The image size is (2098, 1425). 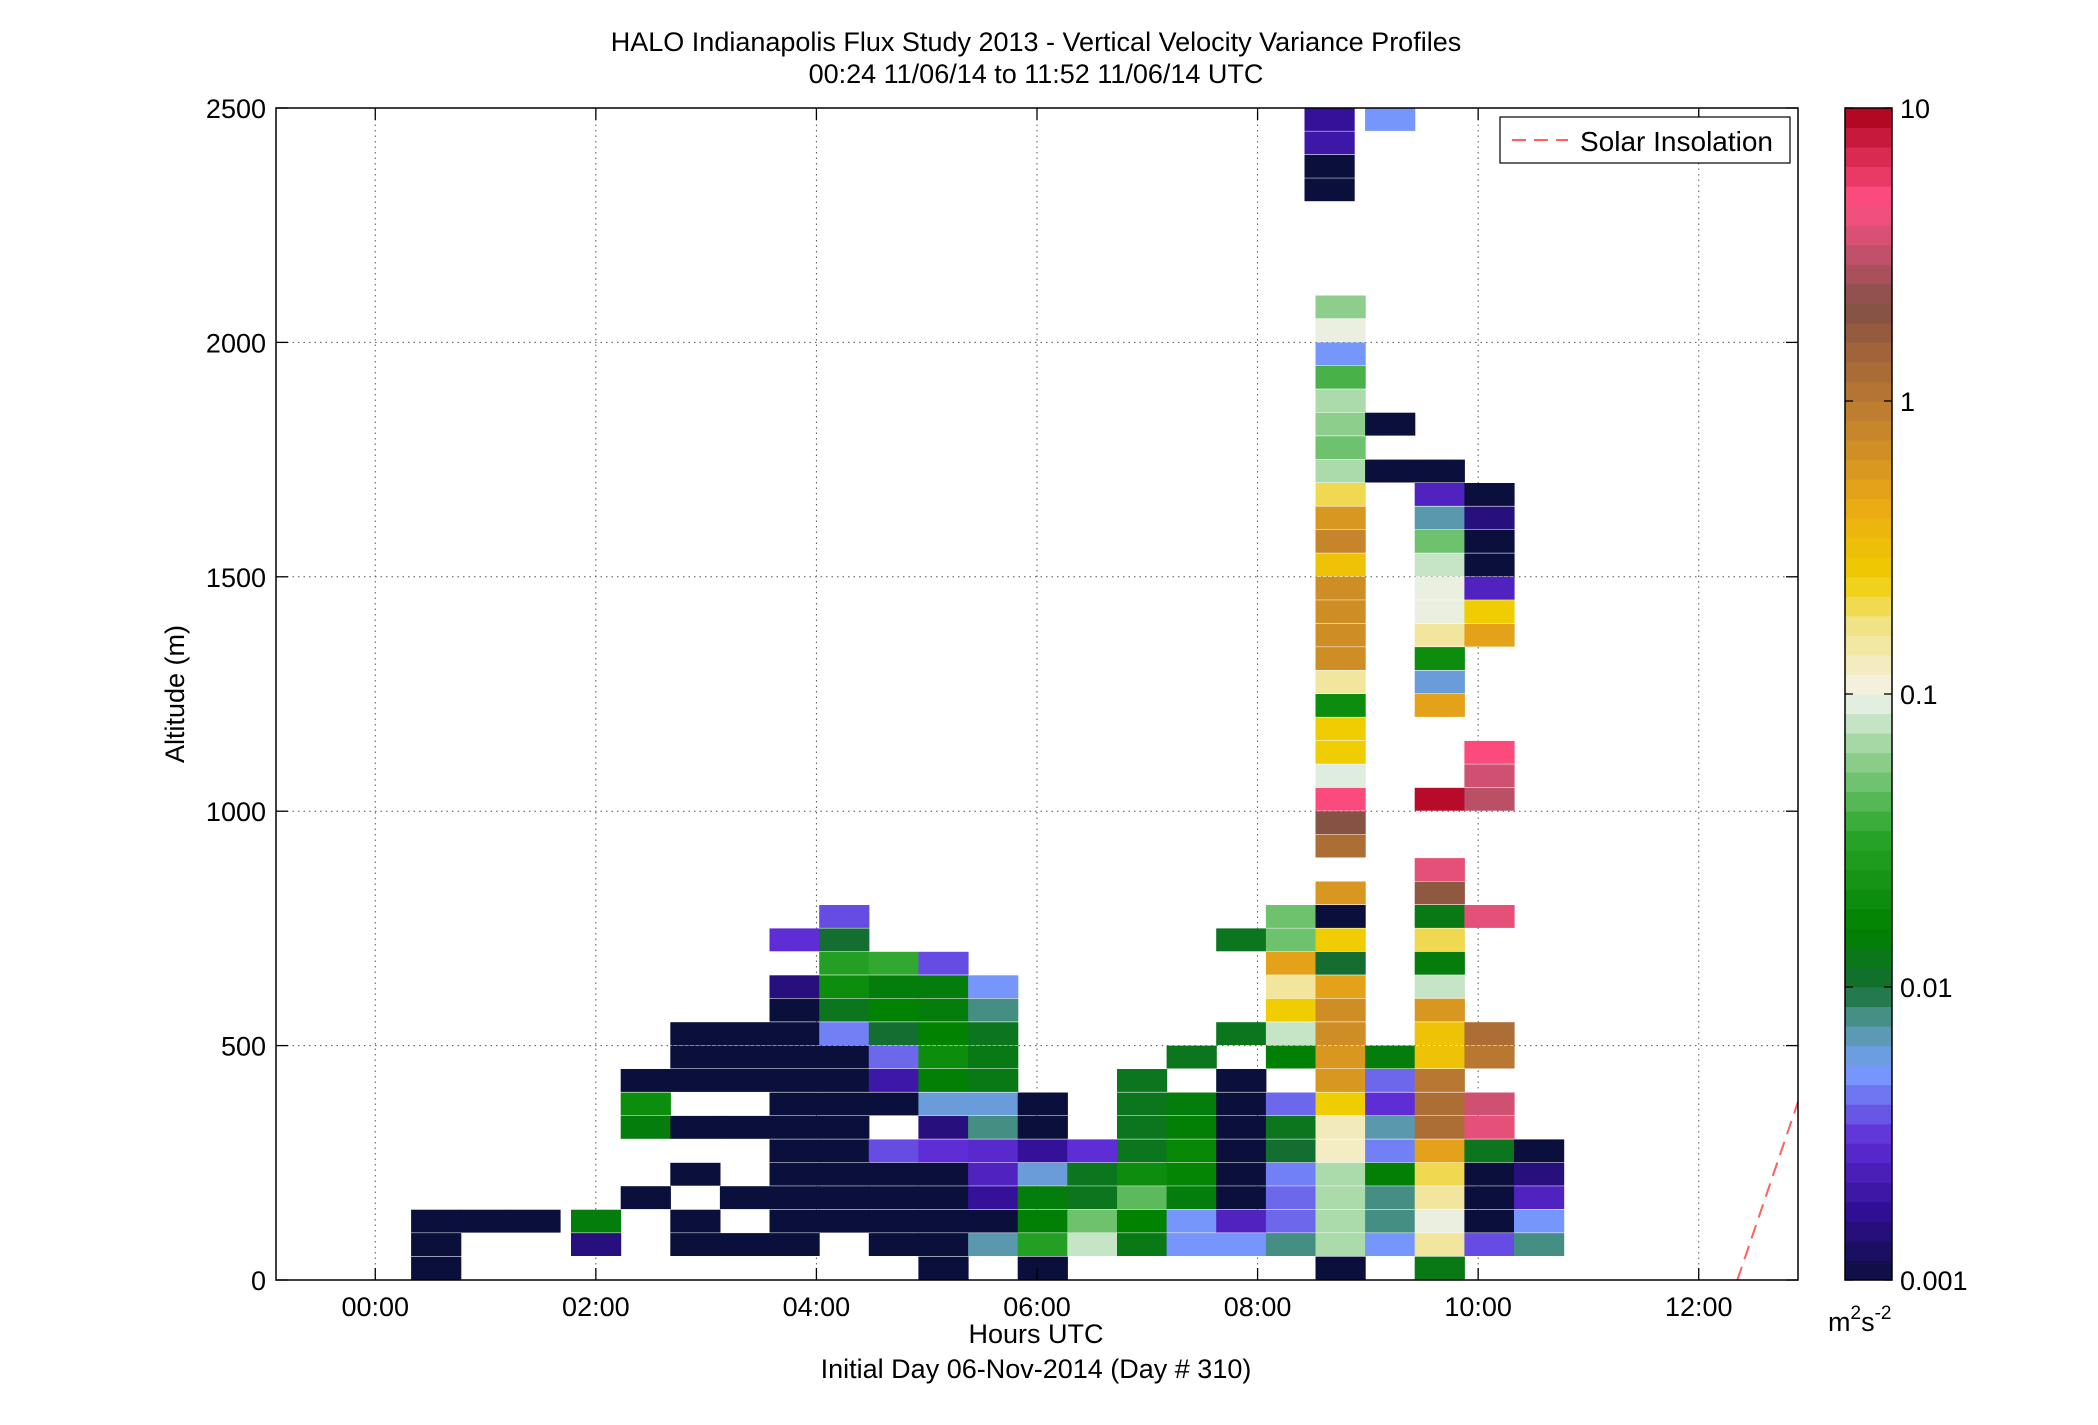 What do you see at coordinates (1898, 715) in the screenshot?
I see `colorbar: 0.001 0.01 0.1 1 10 m2s-2` at bounding box center [1898, 715].